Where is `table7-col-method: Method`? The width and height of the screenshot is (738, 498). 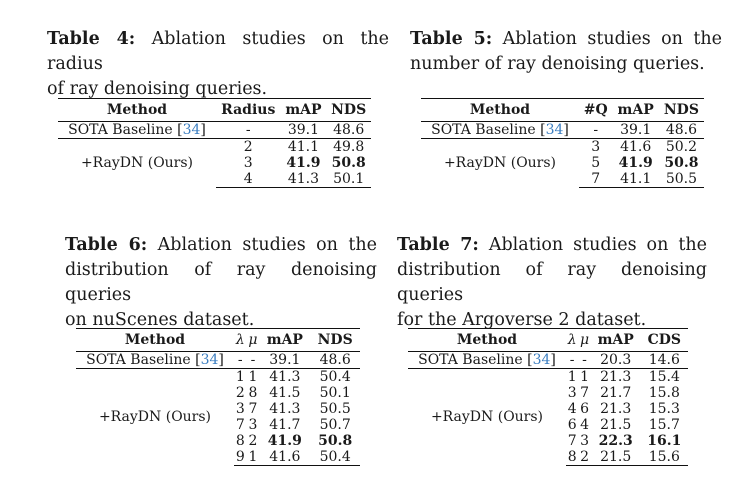 table7-col-method: Method is located at coordinates (487, 340).